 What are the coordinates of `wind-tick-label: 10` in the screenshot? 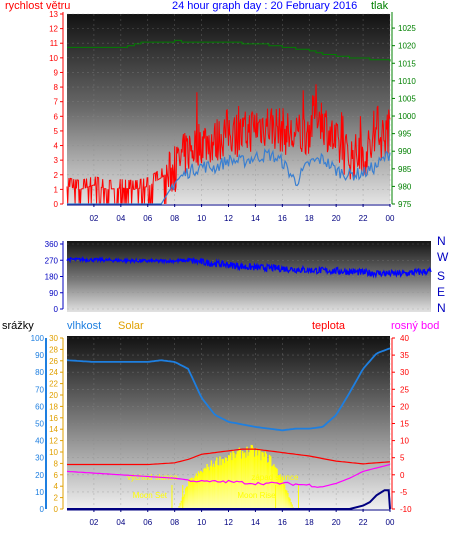 It's located at (53, 58).